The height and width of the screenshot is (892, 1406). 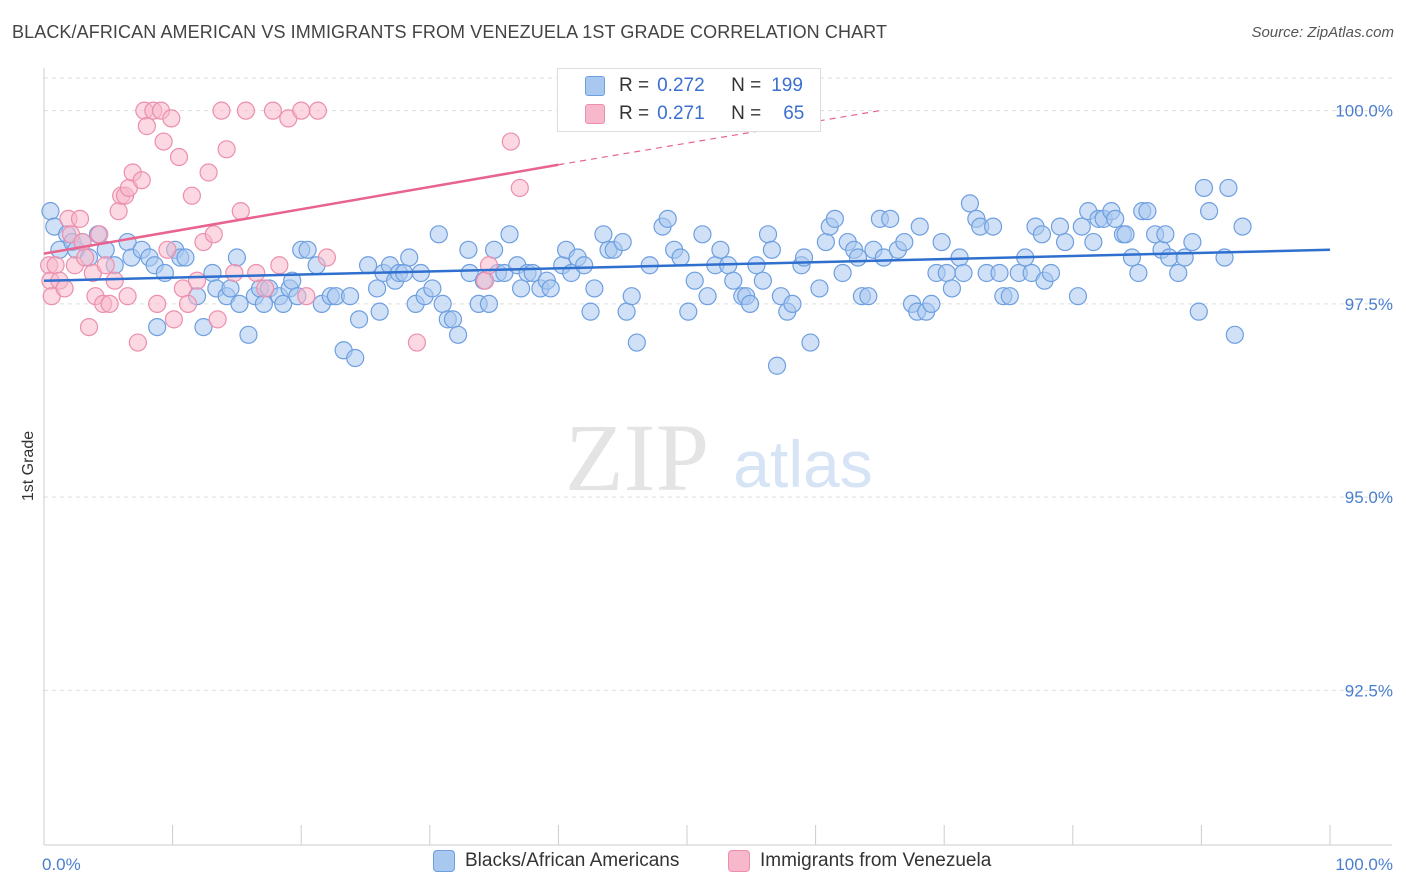 What do you see at coordinates (1369, 497) in the screenshot?
I see `y-tick-label: 95.0%` at bounding box center [1369, 497].